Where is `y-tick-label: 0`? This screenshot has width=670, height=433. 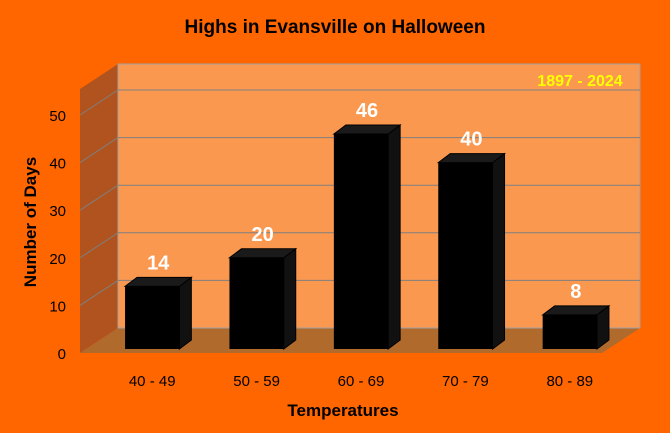
y-tick-label: 0 is located at coordinates (62, 354).